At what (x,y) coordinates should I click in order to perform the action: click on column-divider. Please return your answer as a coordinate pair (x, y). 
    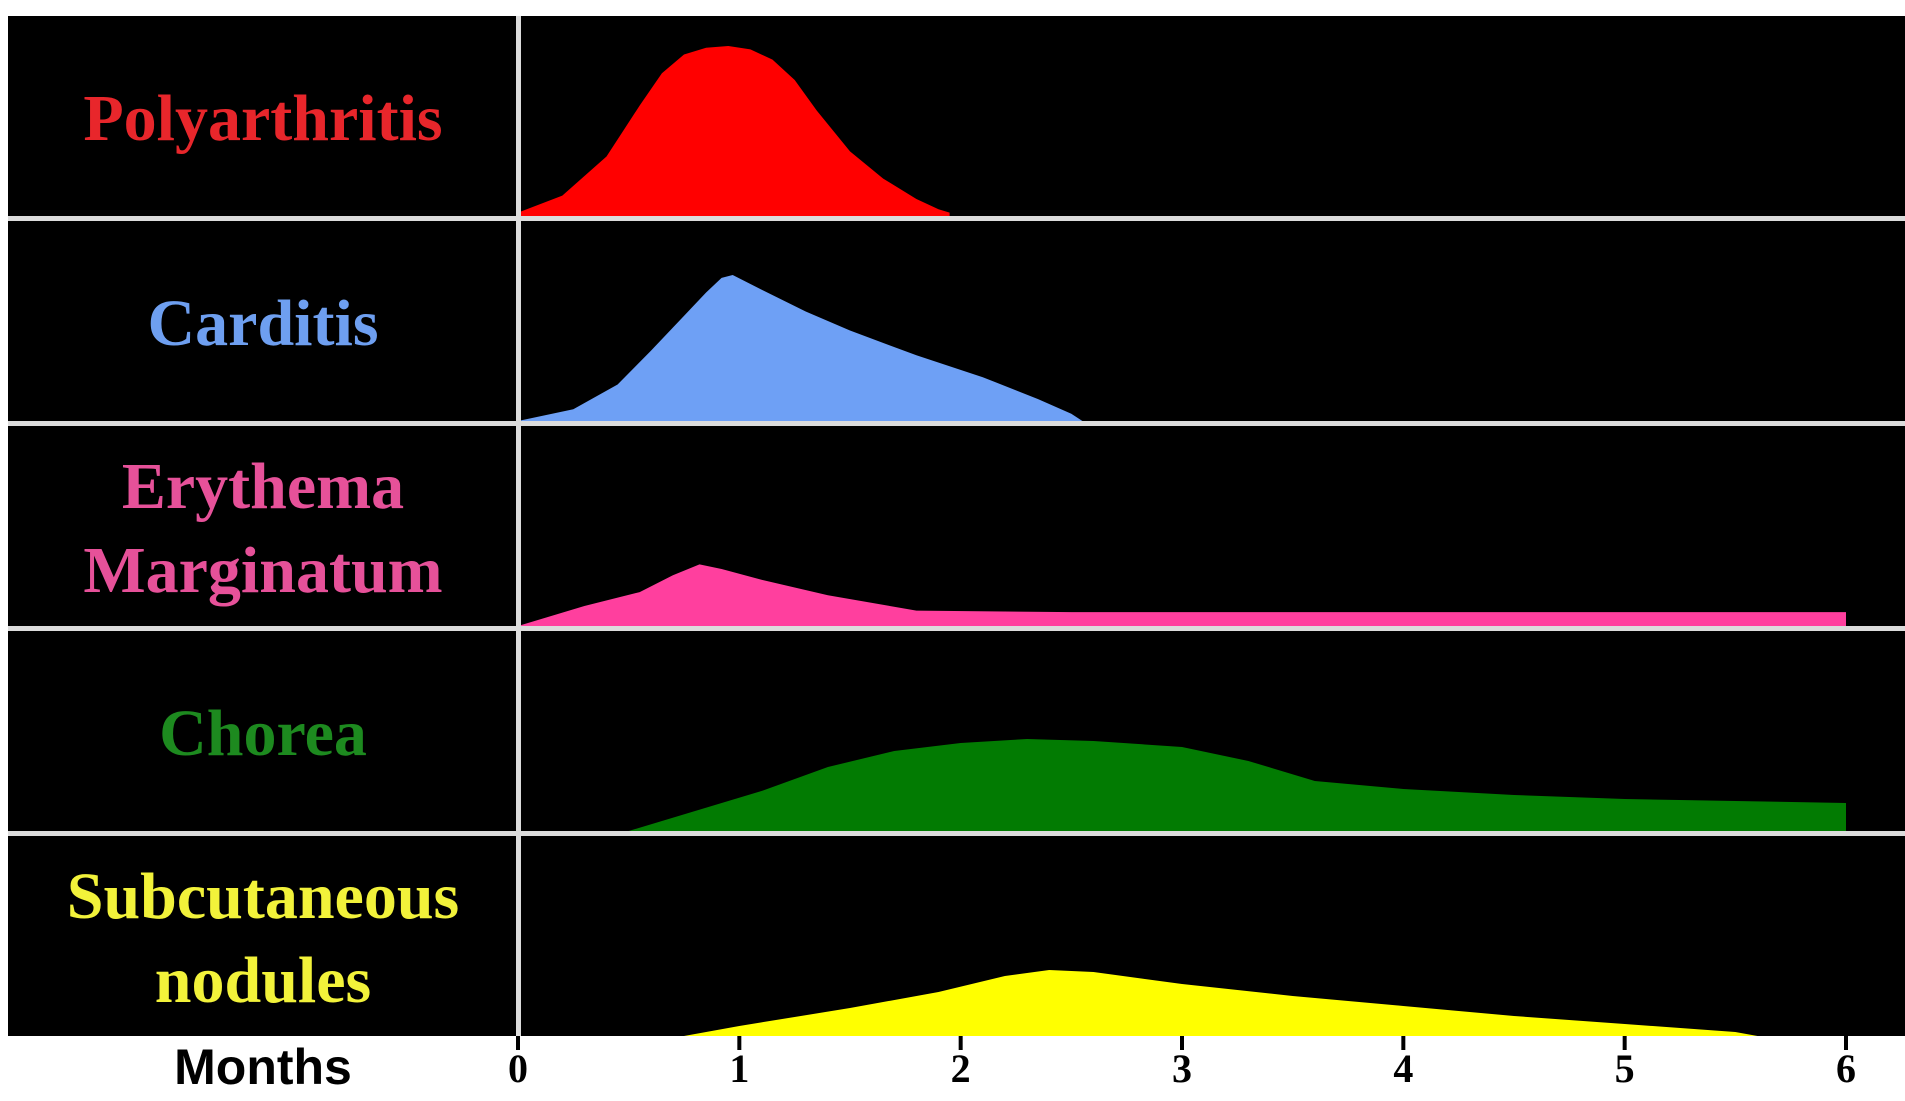
    Looking at the image, I should click on (518, 526).